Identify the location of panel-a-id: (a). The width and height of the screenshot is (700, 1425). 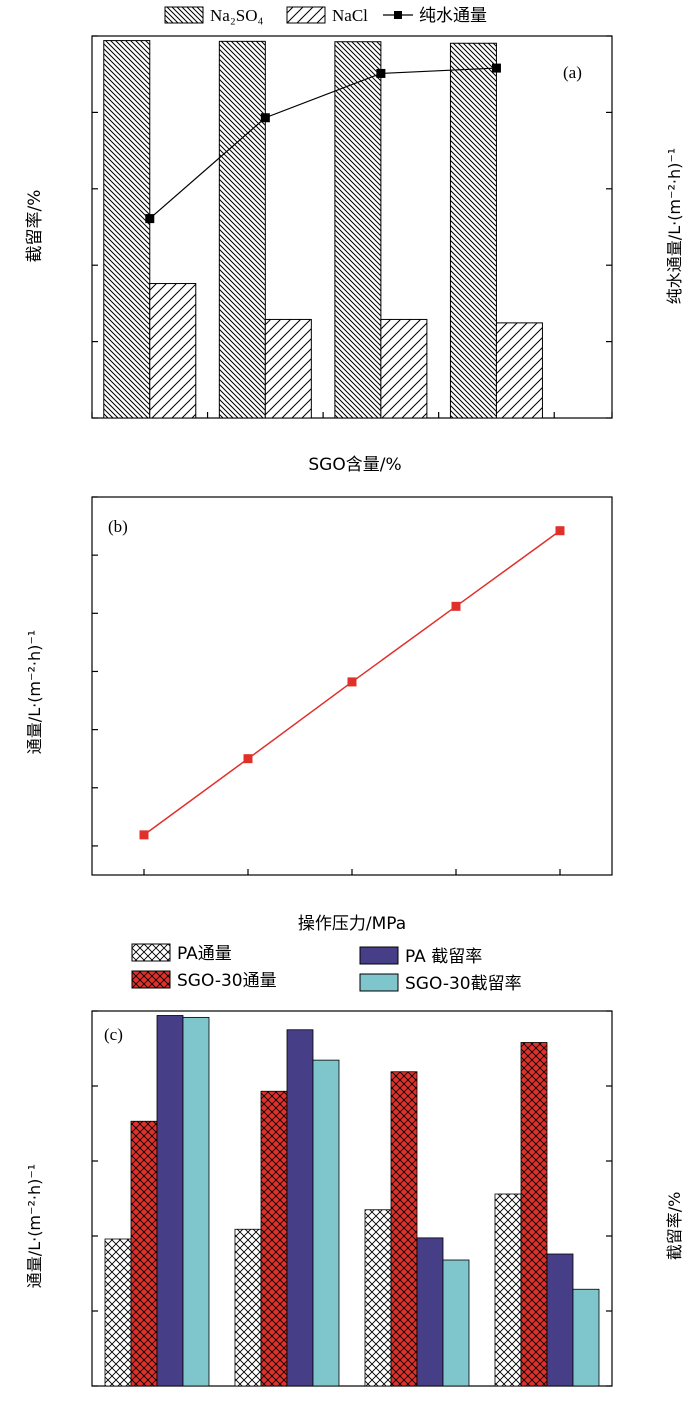
(572, 72).